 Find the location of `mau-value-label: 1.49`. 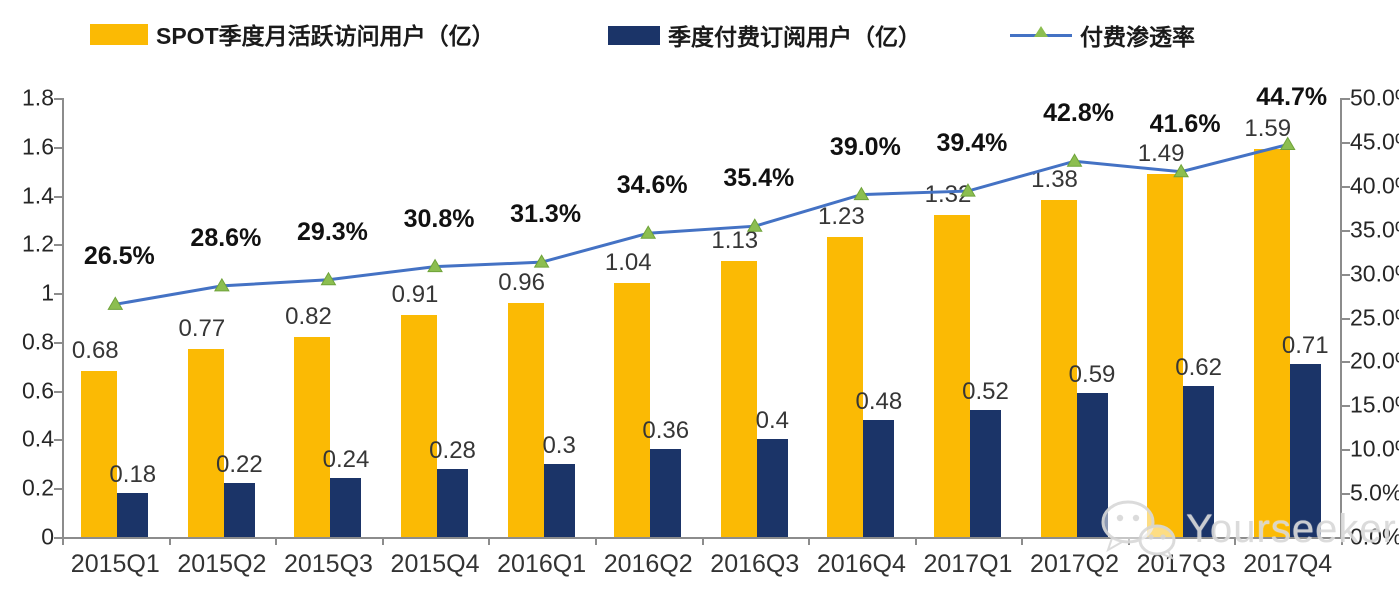

mau-value-label: 1.49 is located at coordinates (1161, 153).